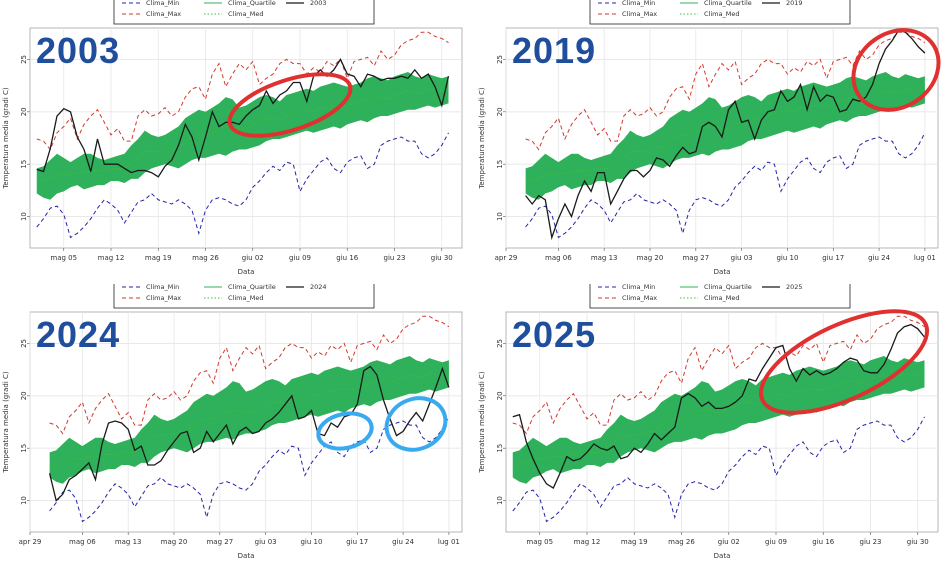 Image resolution: width=952 pixels, height=568 pixels. What do you see at coordinates (311, 542) in the screenshot?
I see `x-tick-label: giu 10` at bounding box center [311, 542].